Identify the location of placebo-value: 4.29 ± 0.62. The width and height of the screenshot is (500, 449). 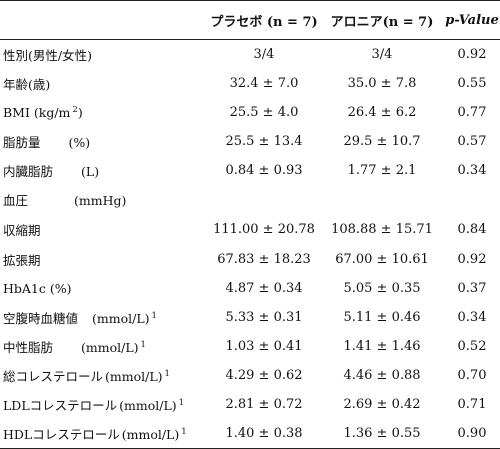
(264, 375).